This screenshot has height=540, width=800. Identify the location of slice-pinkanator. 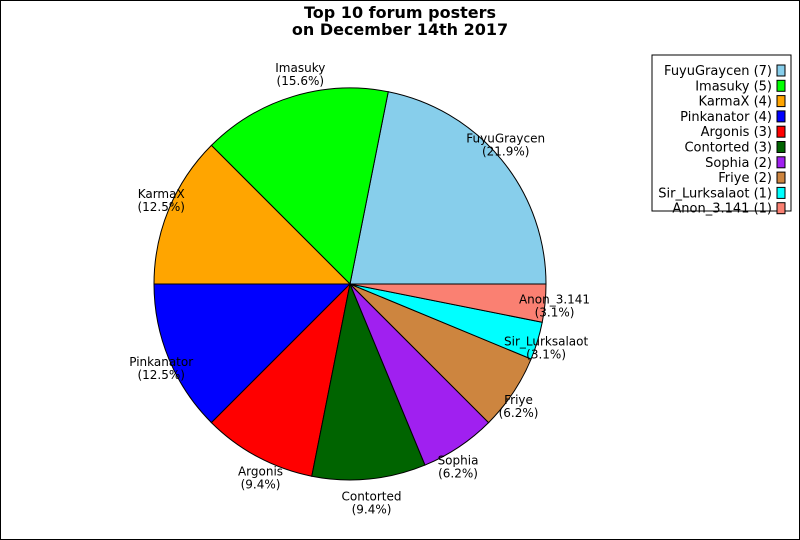
(252, 353).